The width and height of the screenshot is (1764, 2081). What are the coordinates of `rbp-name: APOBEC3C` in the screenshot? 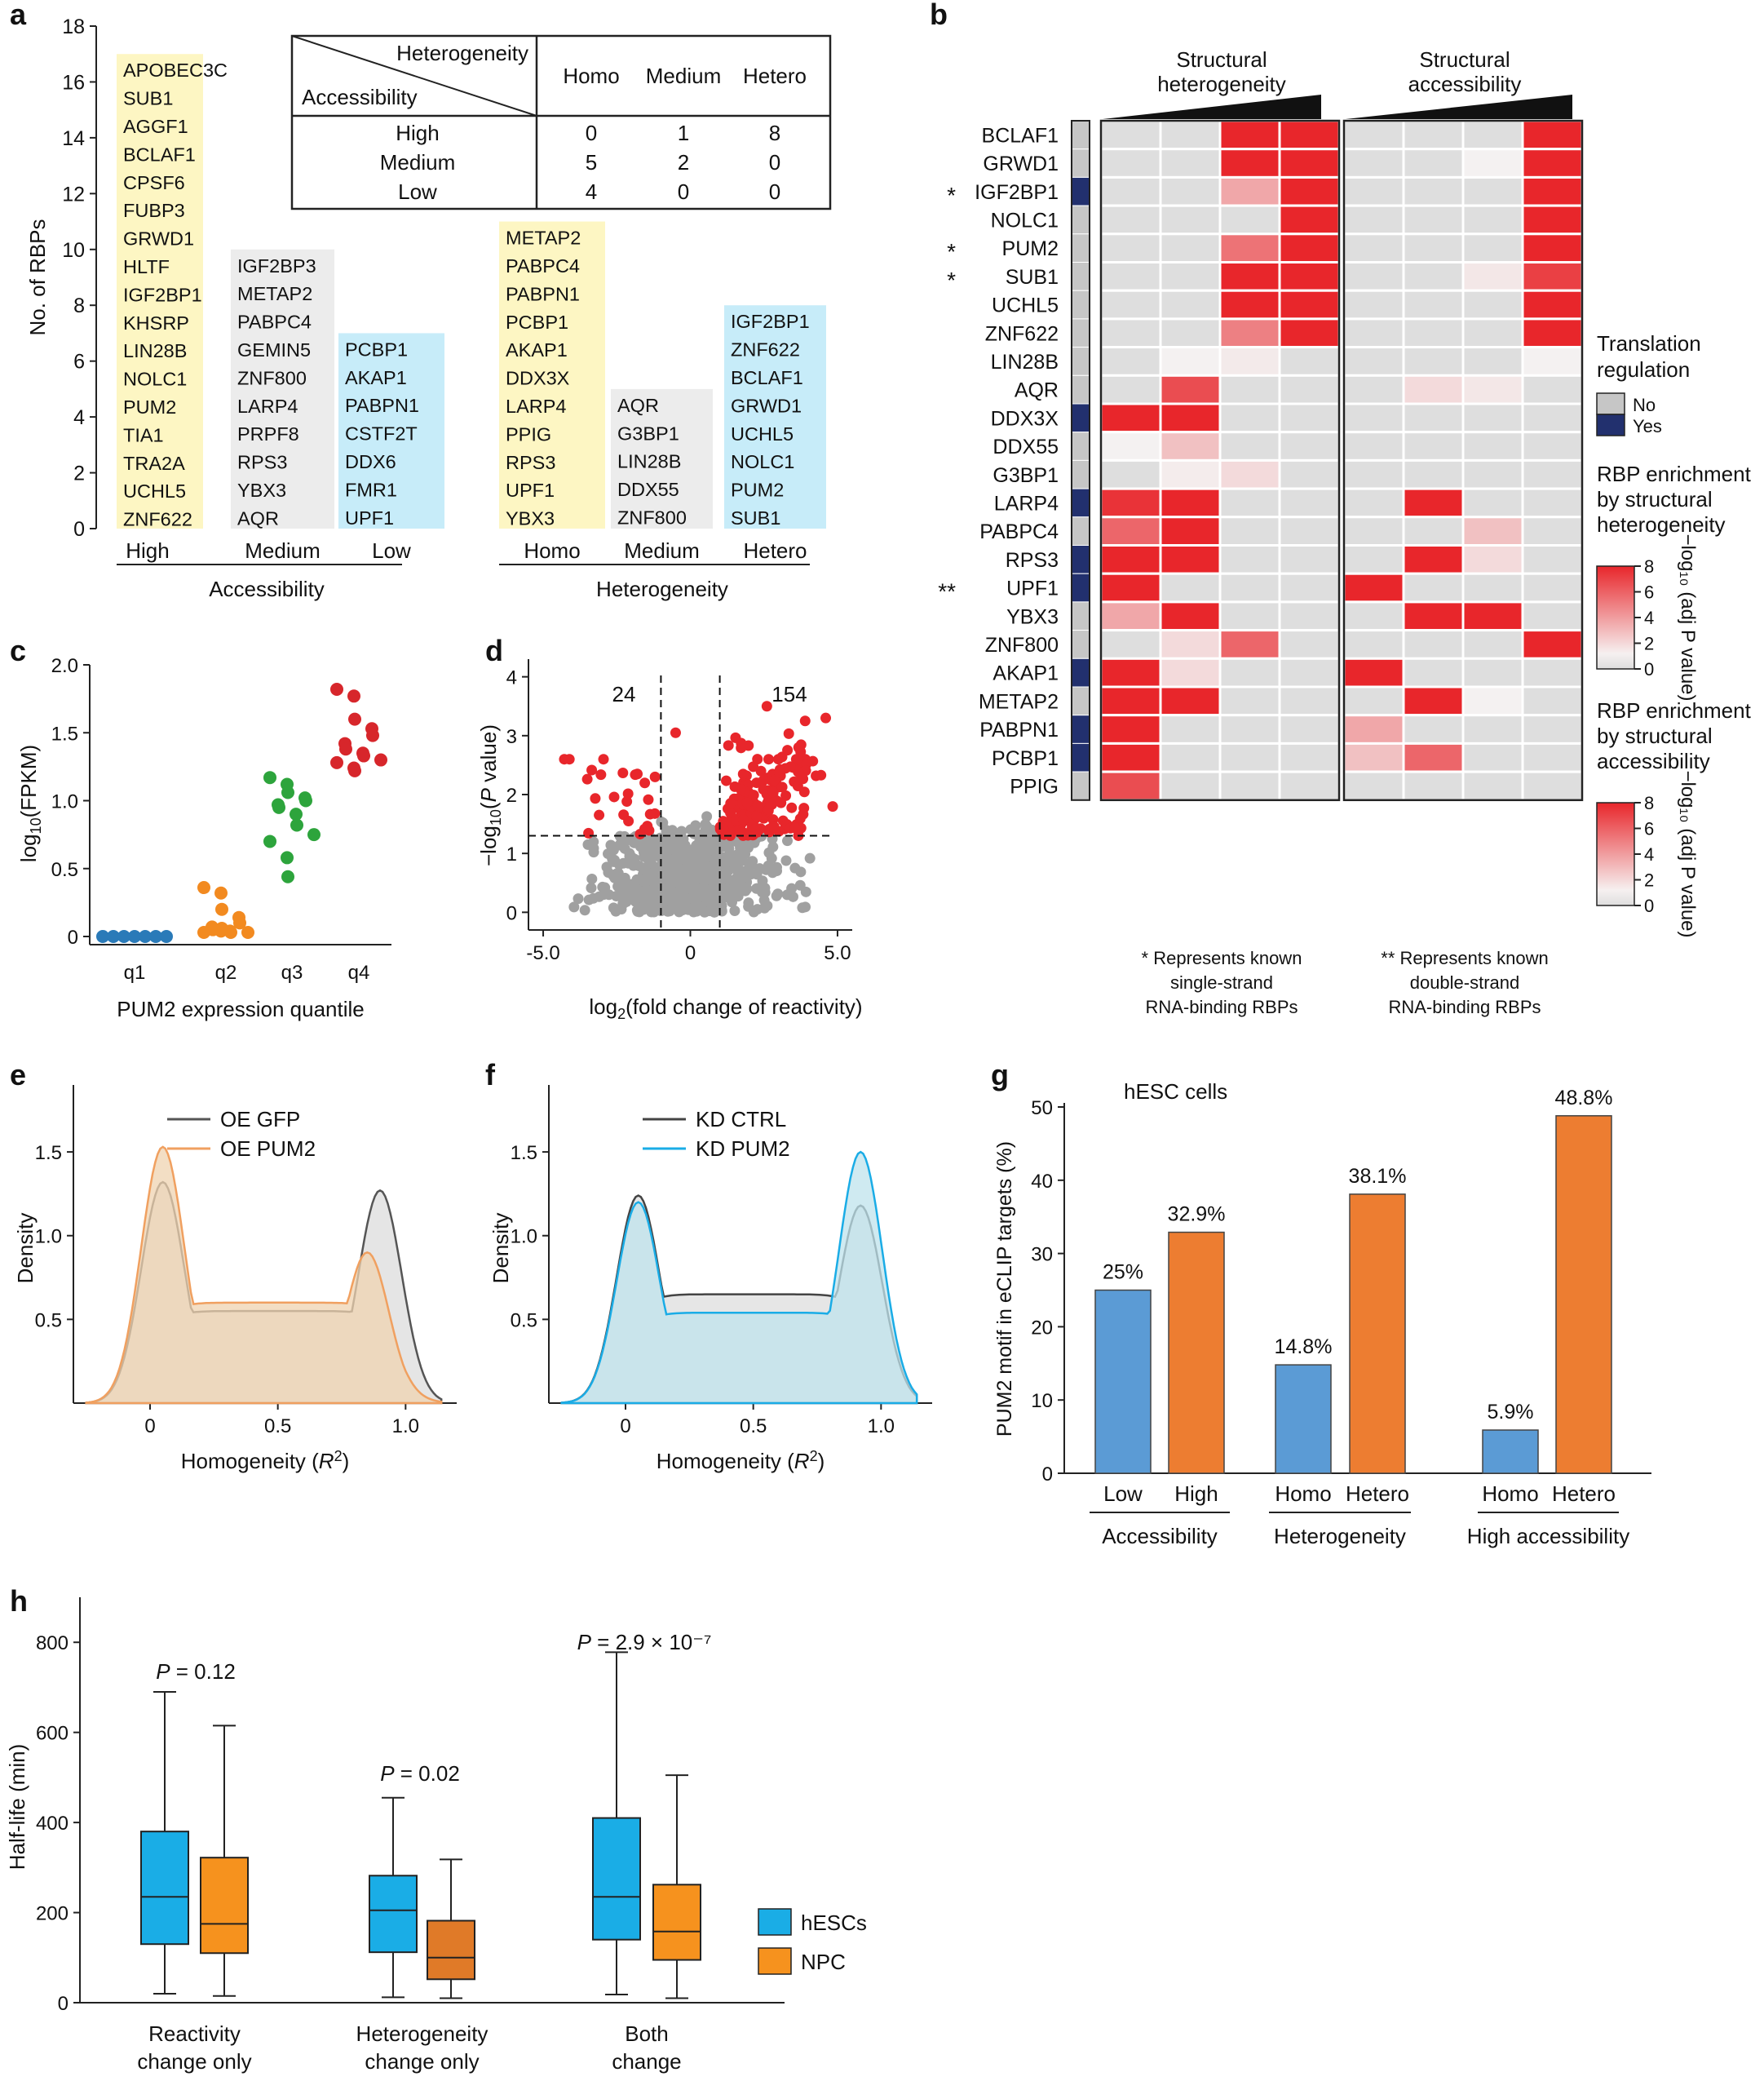 It's located at (175, 70).